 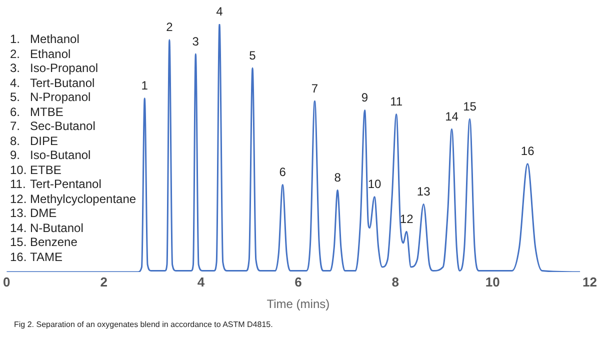 What do you see at coordinates (53, 83) in the screenshot?
I see `annotation: 4. Tert-Butanol` at bounding box center [53, 83].